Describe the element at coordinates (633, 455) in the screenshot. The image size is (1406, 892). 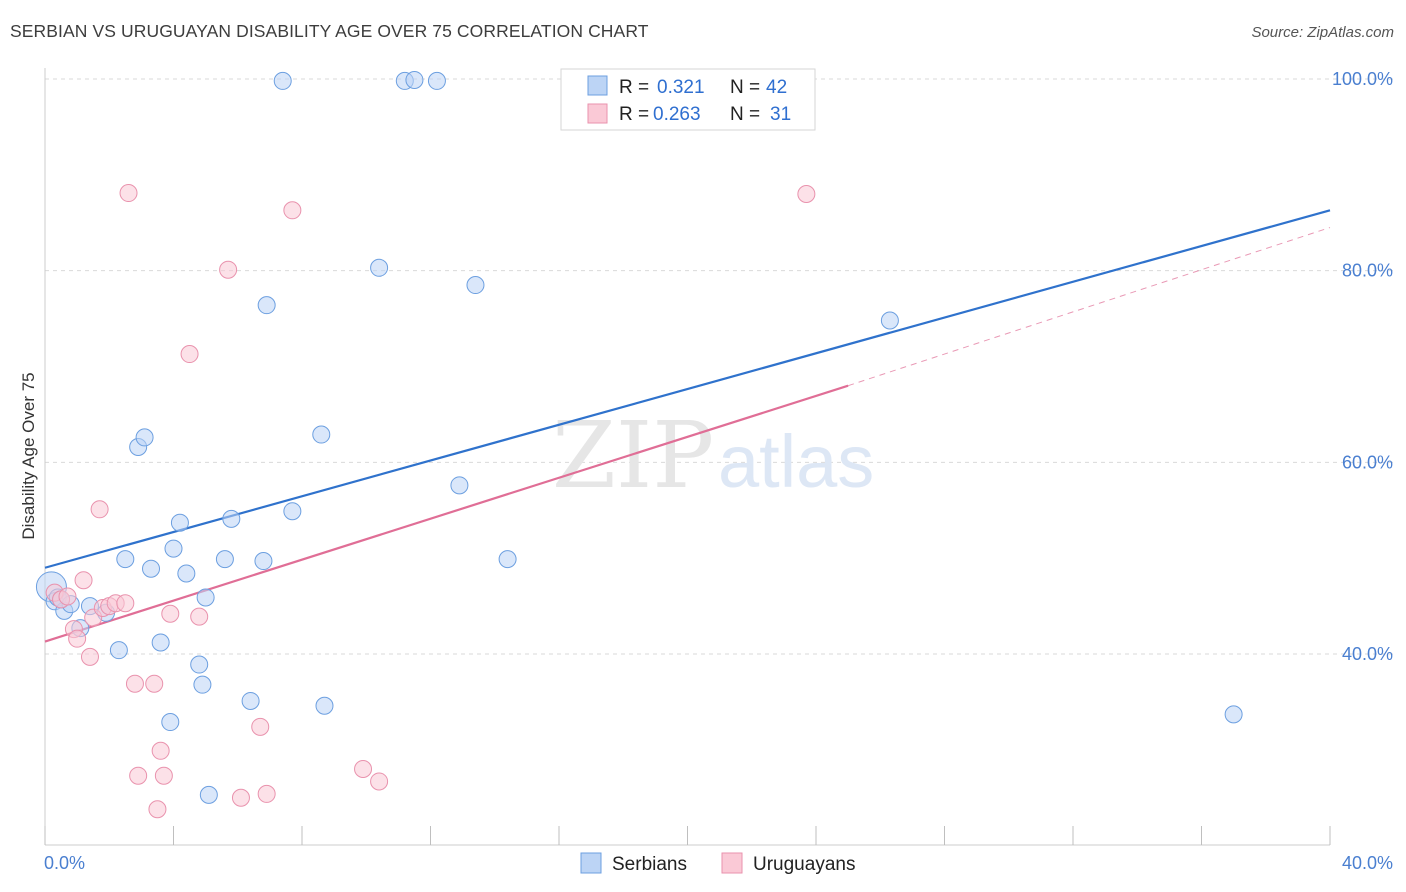
I see `watermark-zip: ZIP` at that location.